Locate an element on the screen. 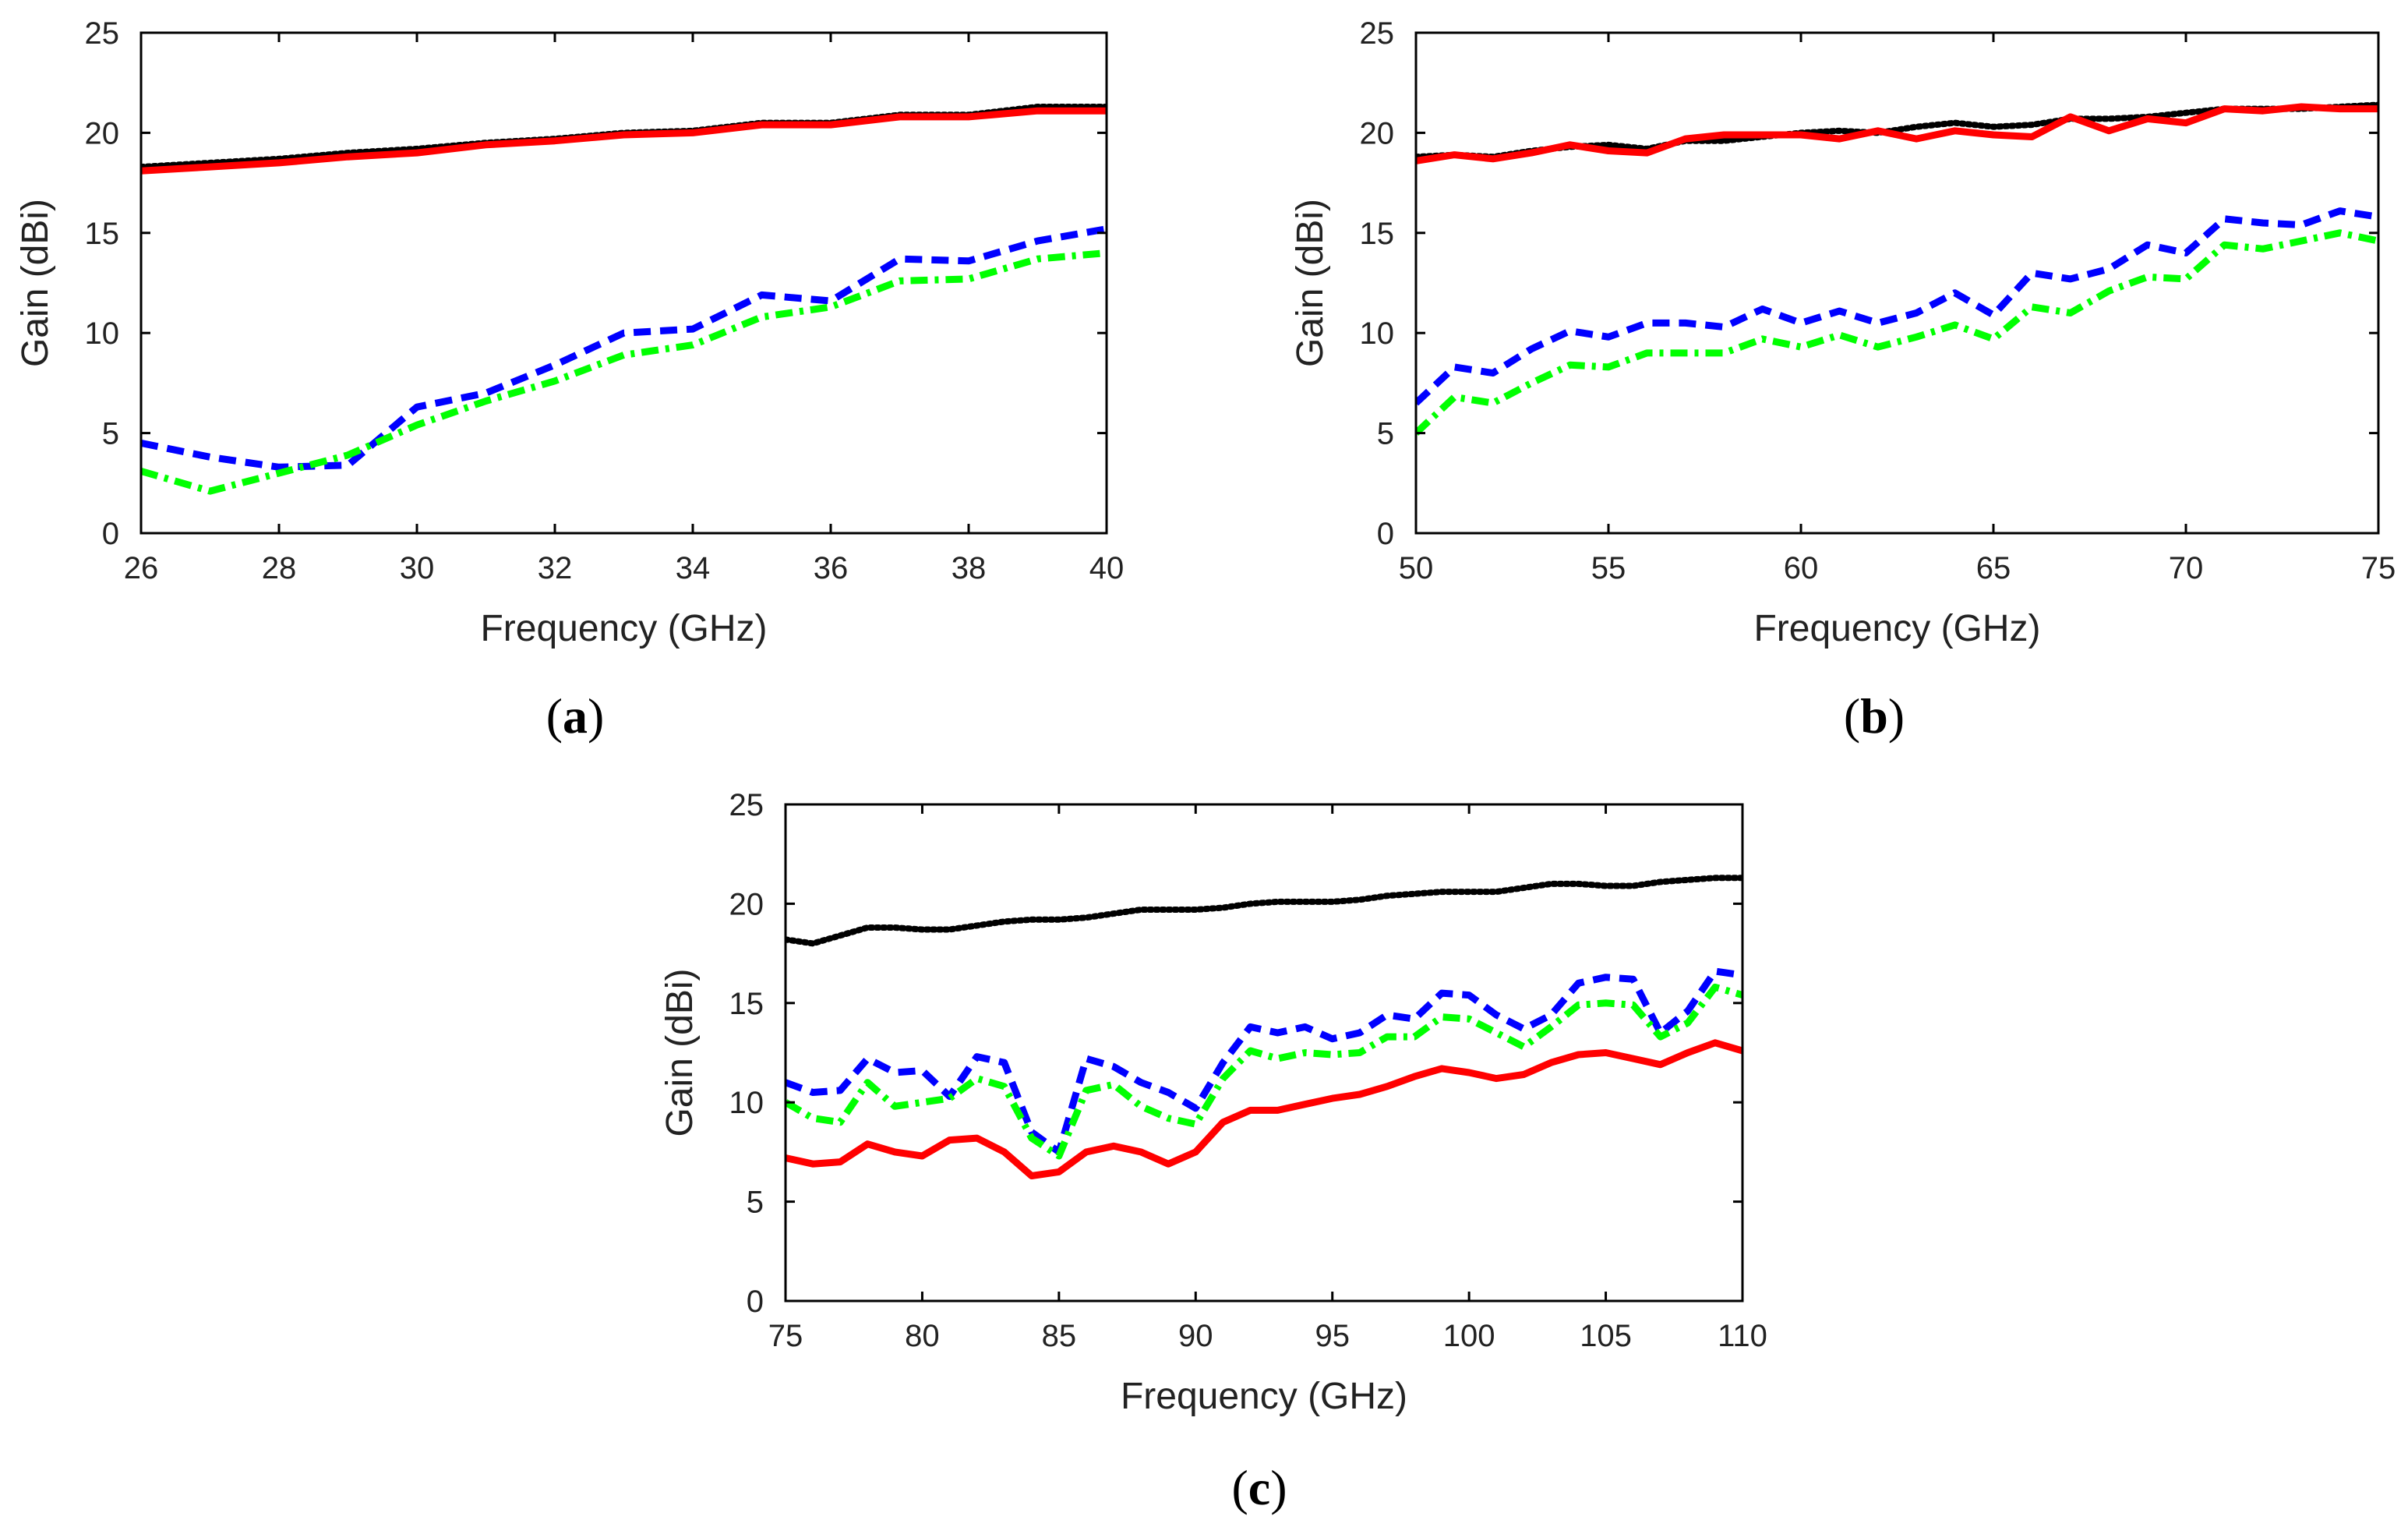  x-tick-label: 80 is located at coordinates (922, 1336).